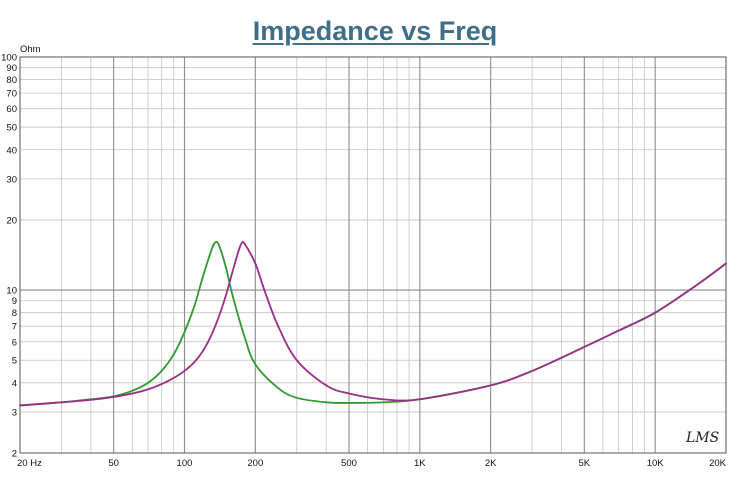 The image size is (750, 500). I want to click on y-tick-label: 20, so click(11, 220).